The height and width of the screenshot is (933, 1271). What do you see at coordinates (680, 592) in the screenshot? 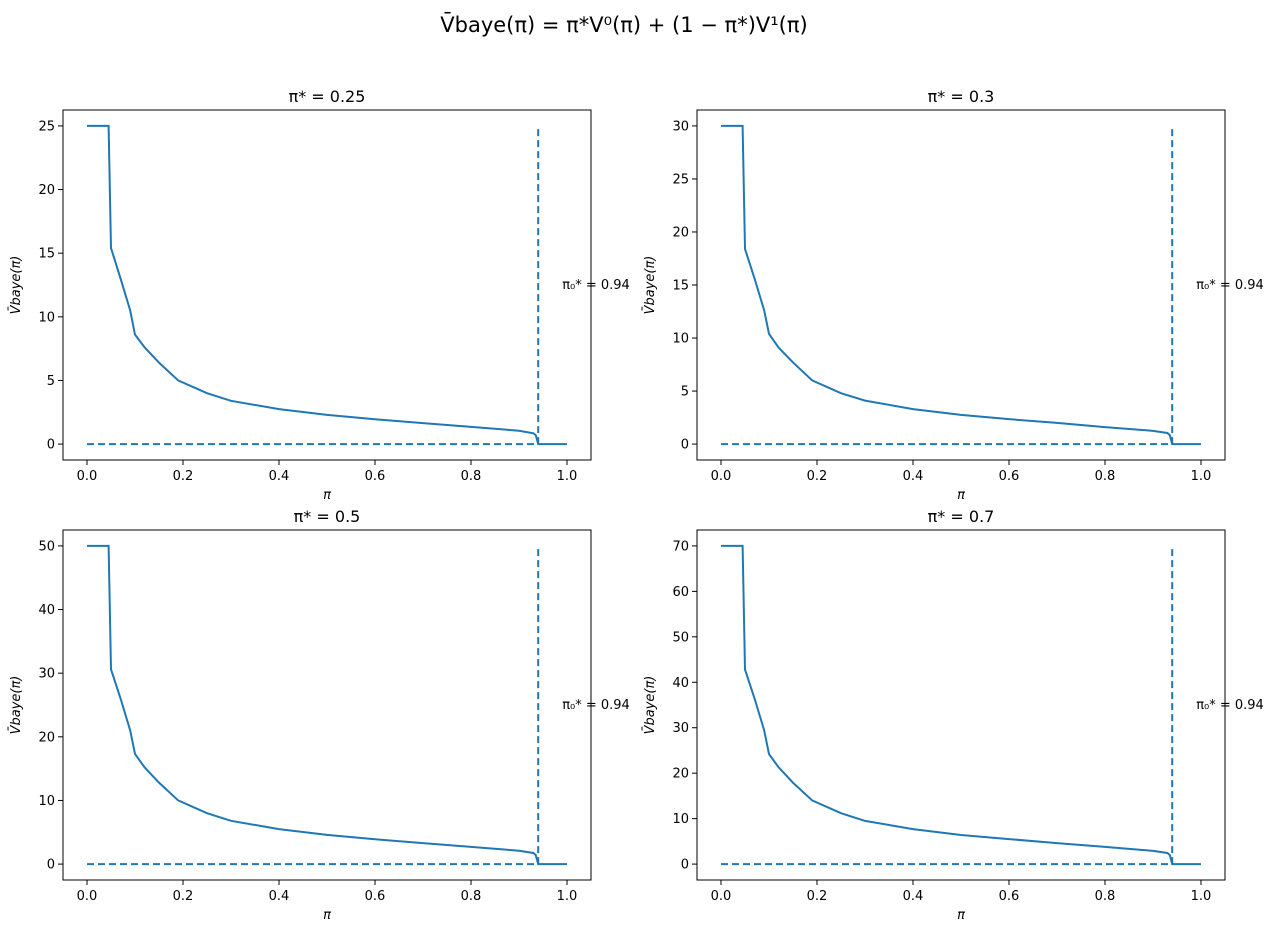
I see `y-tick-label: 60` at bounding box center [680, 592].